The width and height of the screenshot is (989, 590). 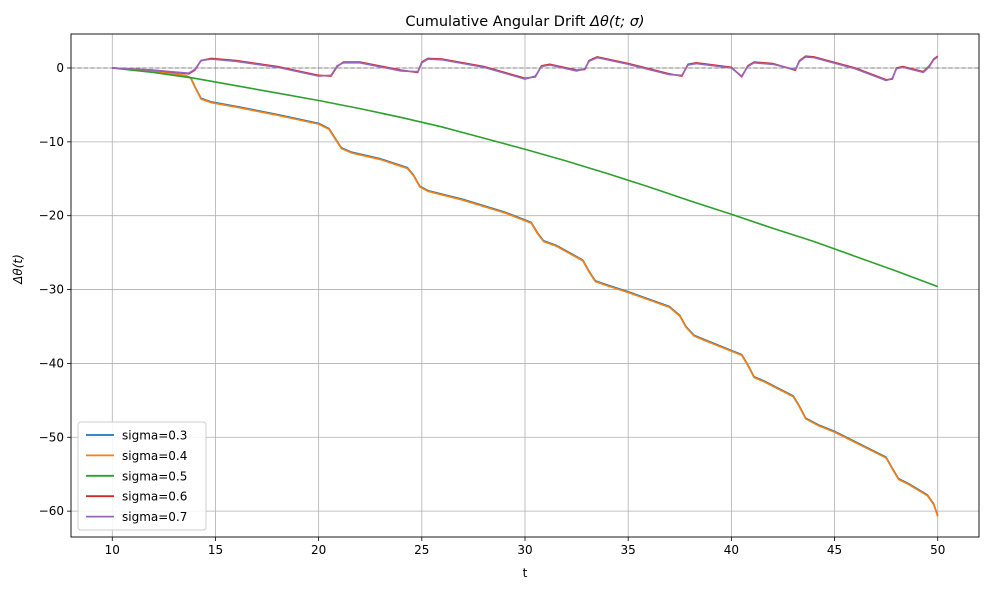 I want to click on x-tick-label: 20, so click(x=318, y=550).